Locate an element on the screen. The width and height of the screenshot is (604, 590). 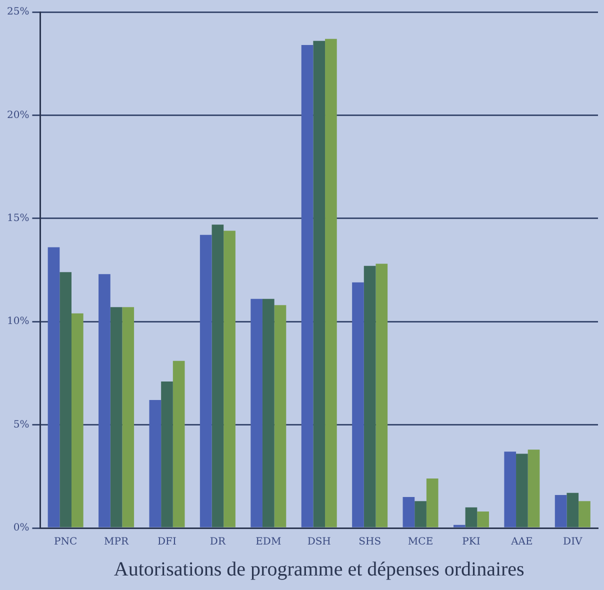
x-tick-label: AAE is located at coordinates (521, 542).